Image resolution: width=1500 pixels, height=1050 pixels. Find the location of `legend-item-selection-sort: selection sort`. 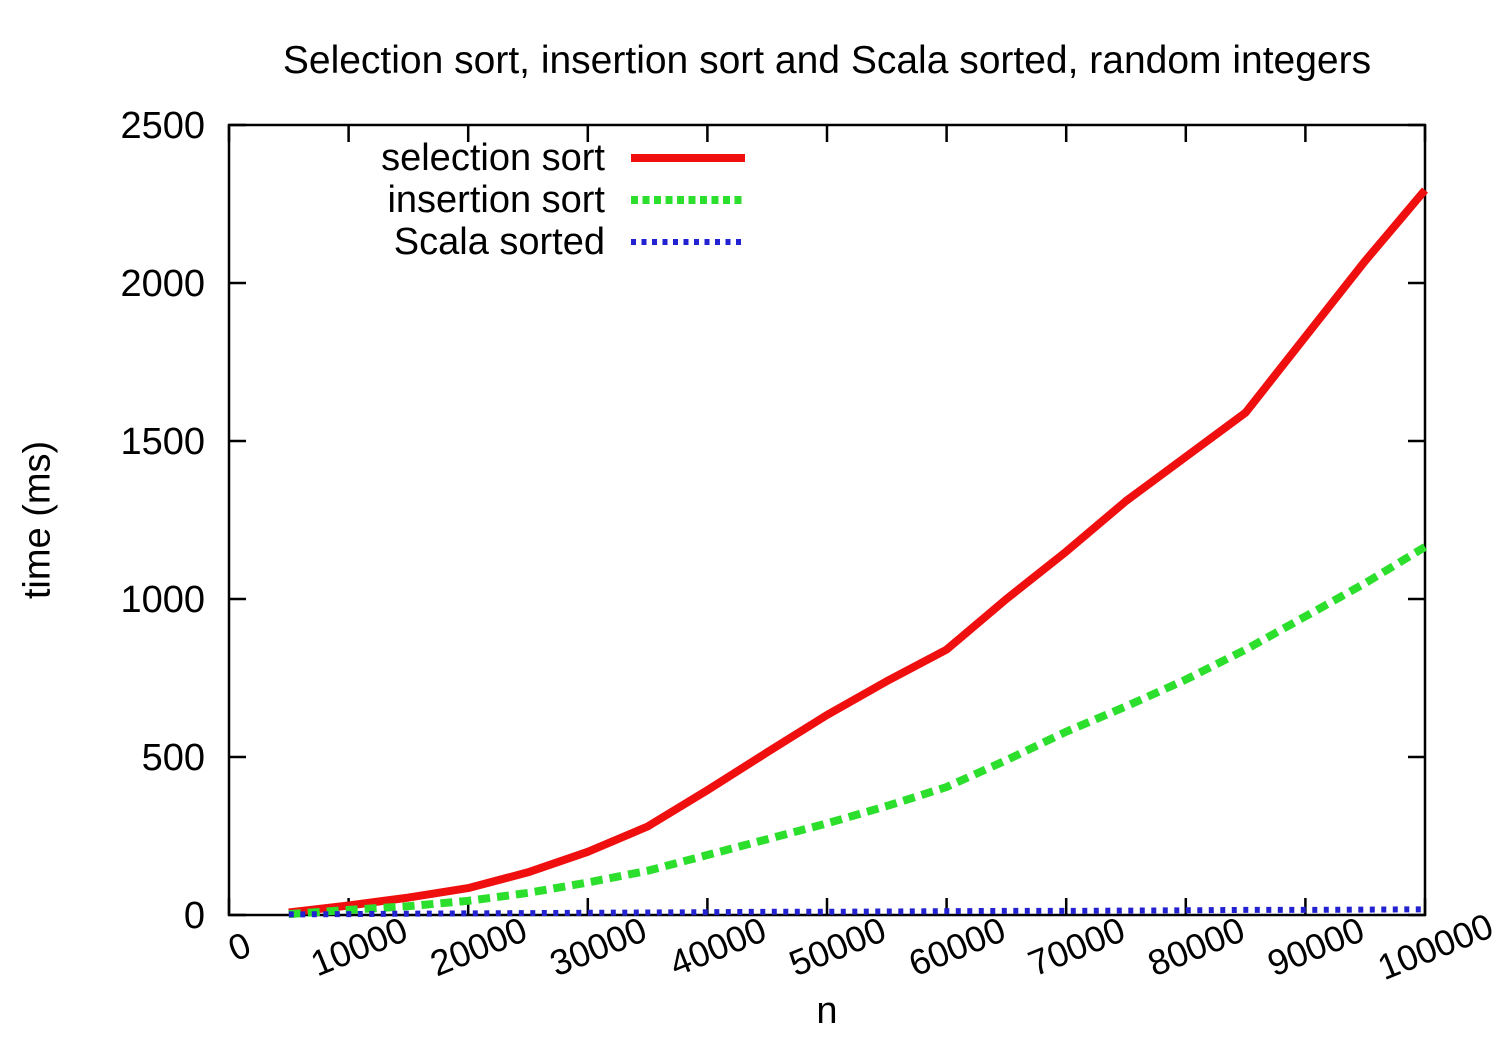

legend-item-selection-sort: selection sort is located at coordinates (372, 158).